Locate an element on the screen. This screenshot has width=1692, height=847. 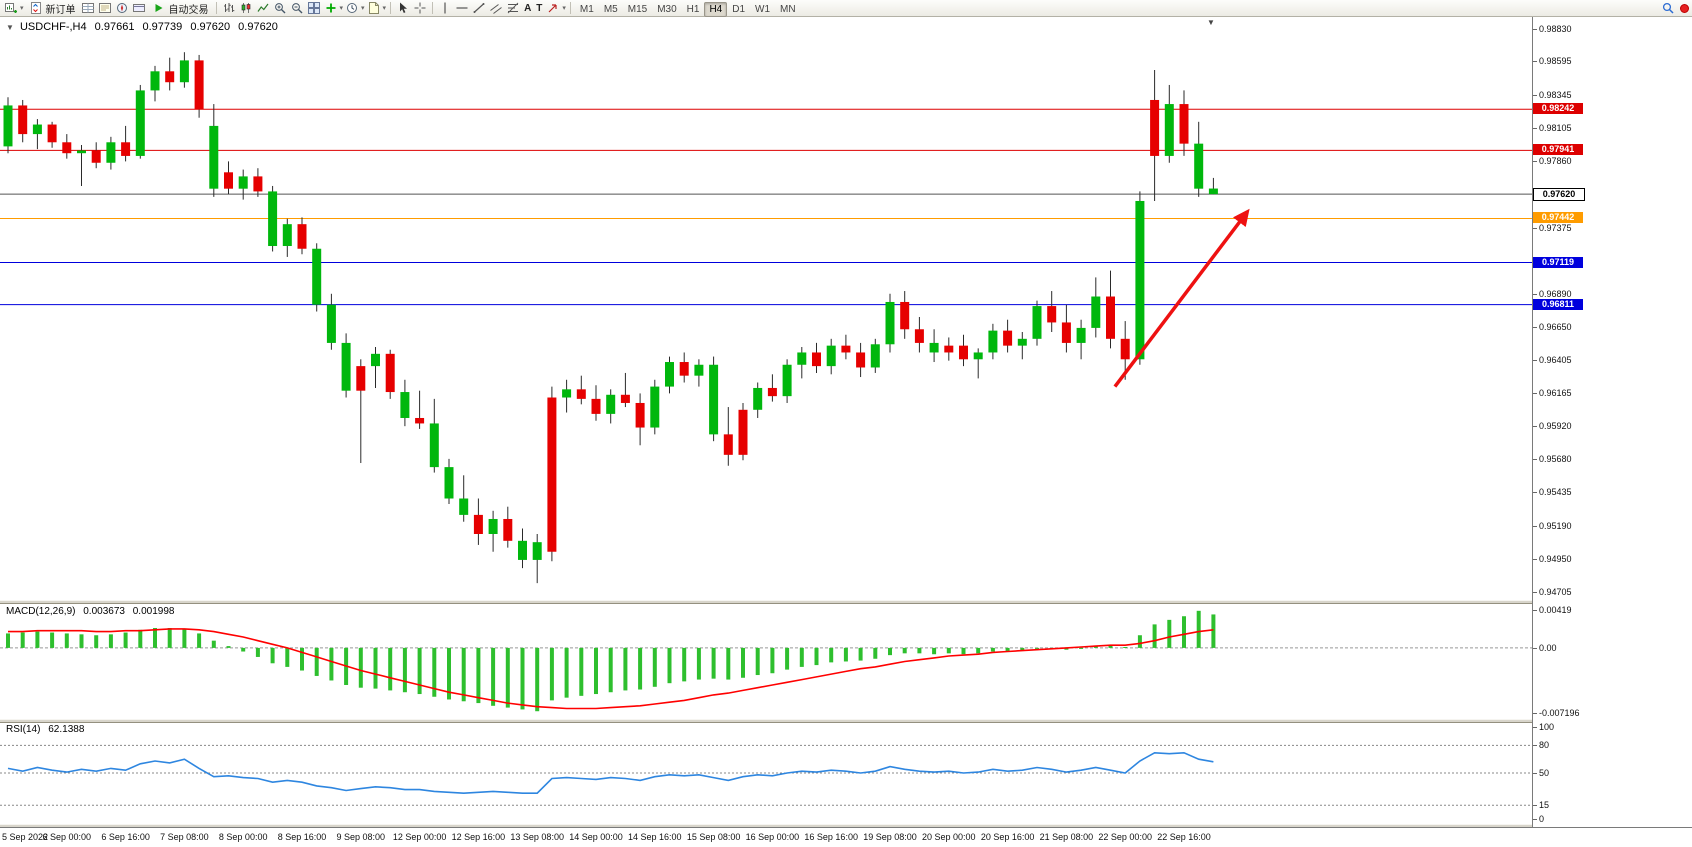
templates-caret-icon: ▾ is located at coordinates (384, 8).